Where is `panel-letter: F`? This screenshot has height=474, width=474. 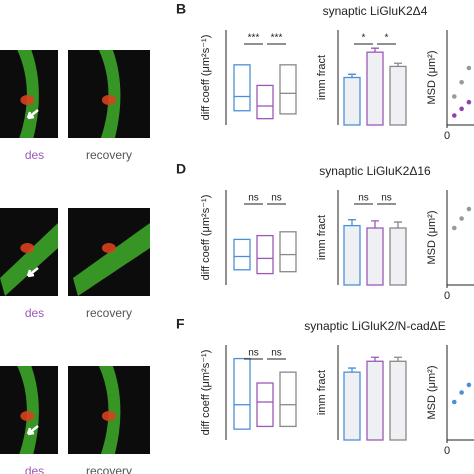
panel-letter: F is located at coordinates (180, 324).